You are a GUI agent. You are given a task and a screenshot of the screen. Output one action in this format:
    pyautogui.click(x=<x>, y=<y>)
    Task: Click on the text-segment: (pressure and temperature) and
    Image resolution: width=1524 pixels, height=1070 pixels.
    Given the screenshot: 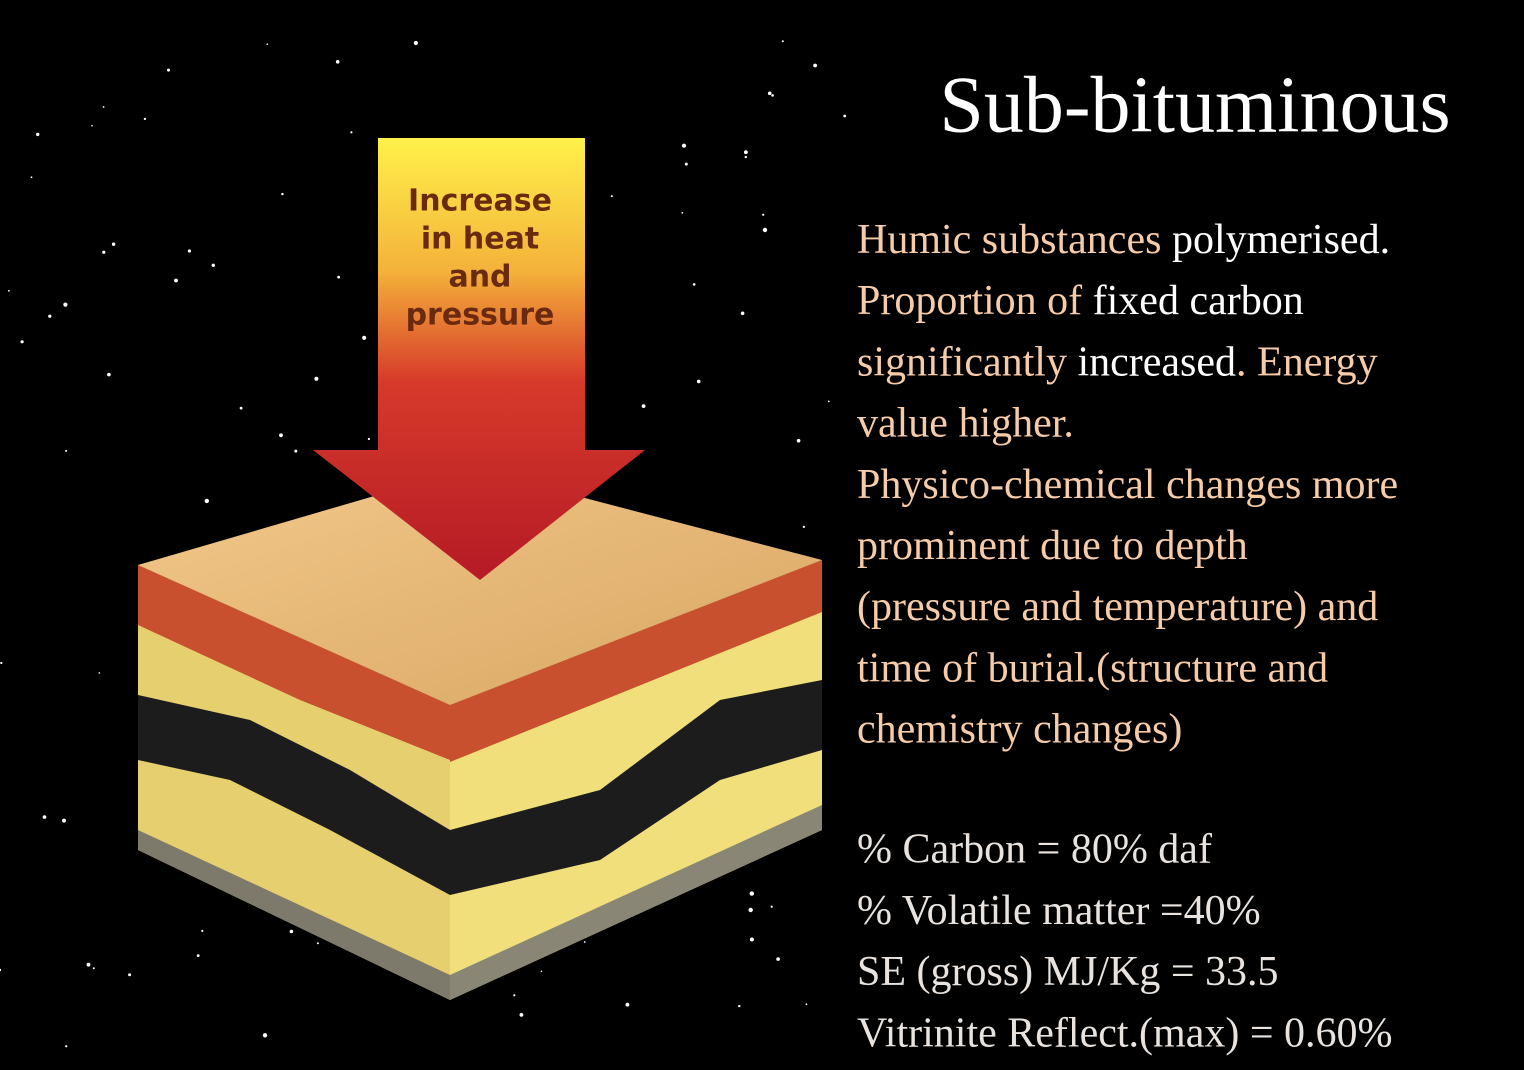 What is the action you would take?
    pyautogui.click(x=1117, y=607)
    